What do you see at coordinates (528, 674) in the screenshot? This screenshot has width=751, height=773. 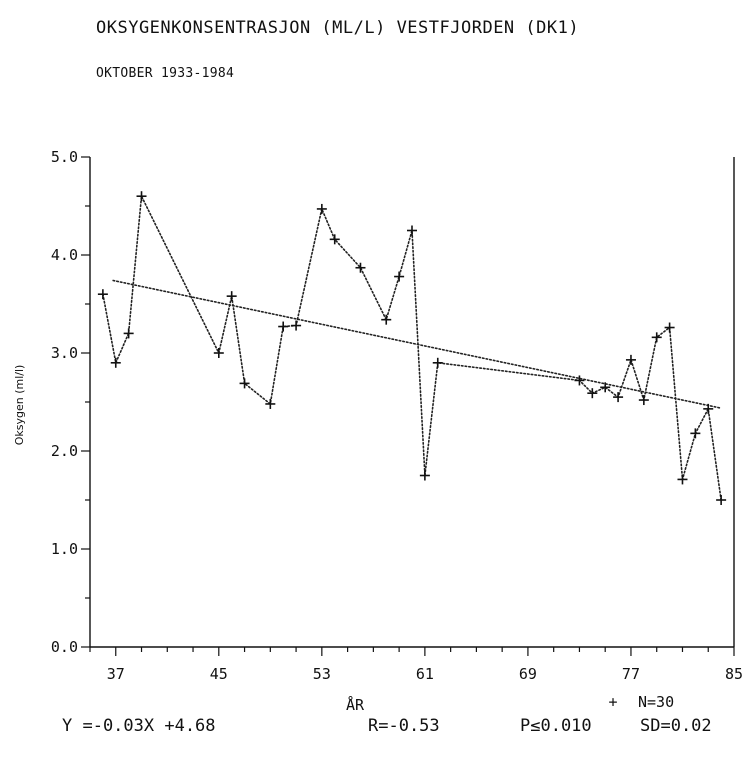 I see `x-tick-label: 69` at bounding box center [528, 674].